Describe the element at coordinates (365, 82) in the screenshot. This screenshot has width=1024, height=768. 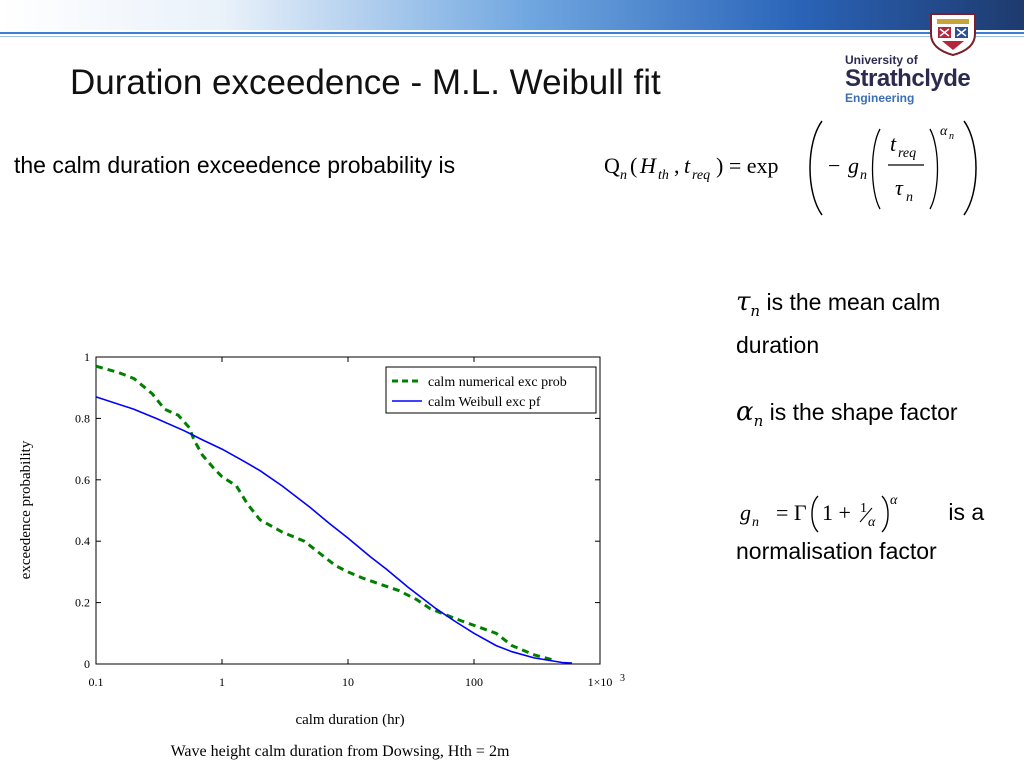
I see `slide-title: Duration exceedence - M.L. Weibull fit` at that location.